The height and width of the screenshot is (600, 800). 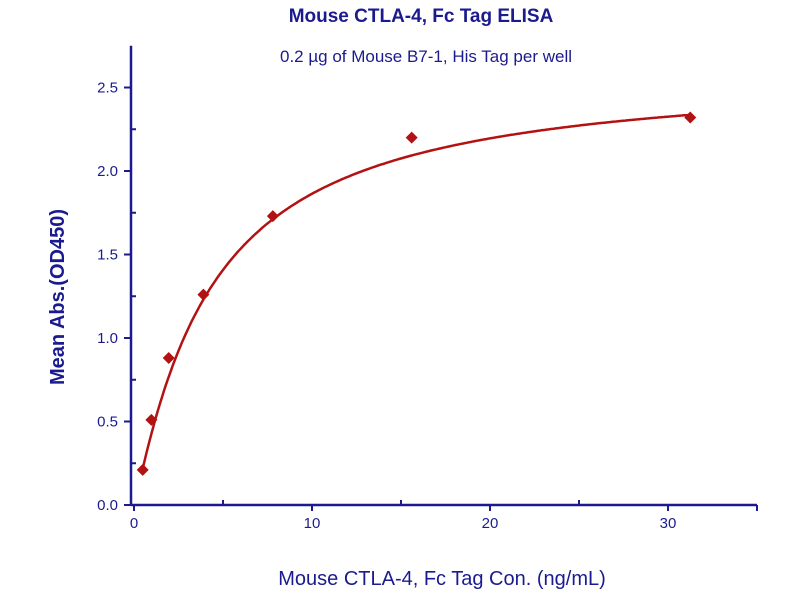 I want to click on y-tick-label: 2.0, so click(x=107, y=171).